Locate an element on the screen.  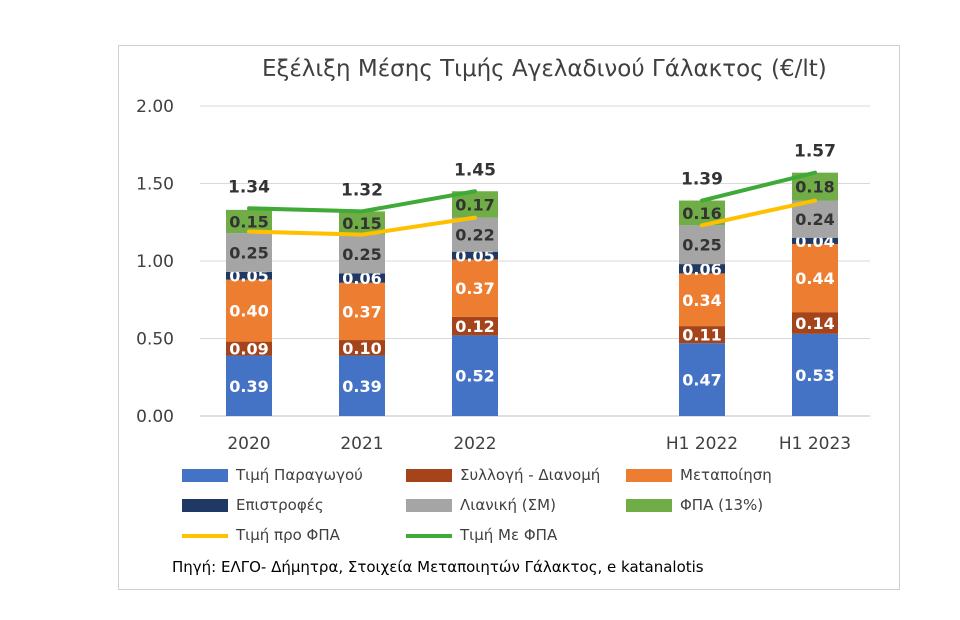
legend-label: Τιμή Παραγωγού is located at coordinates (299, 475).